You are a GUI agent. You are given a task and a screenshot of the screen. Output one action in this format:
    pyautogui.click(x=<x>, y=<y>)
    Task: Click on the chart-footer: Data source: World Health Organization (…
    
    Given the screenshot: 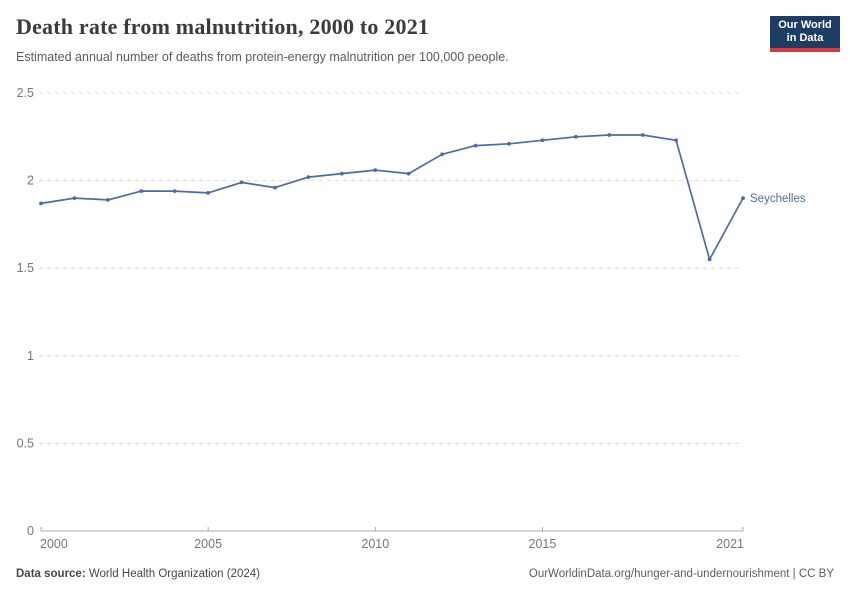 What is the action you would take?
    pyautogui.click(x=425, y=574)
    